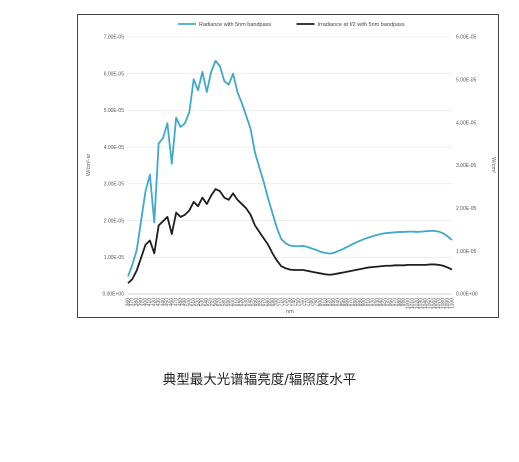 This screenshot has height=462, width=519. Describe the element at coordinates (211, 302) in the screenshot. I see `x-tick-label: 550` at that location.